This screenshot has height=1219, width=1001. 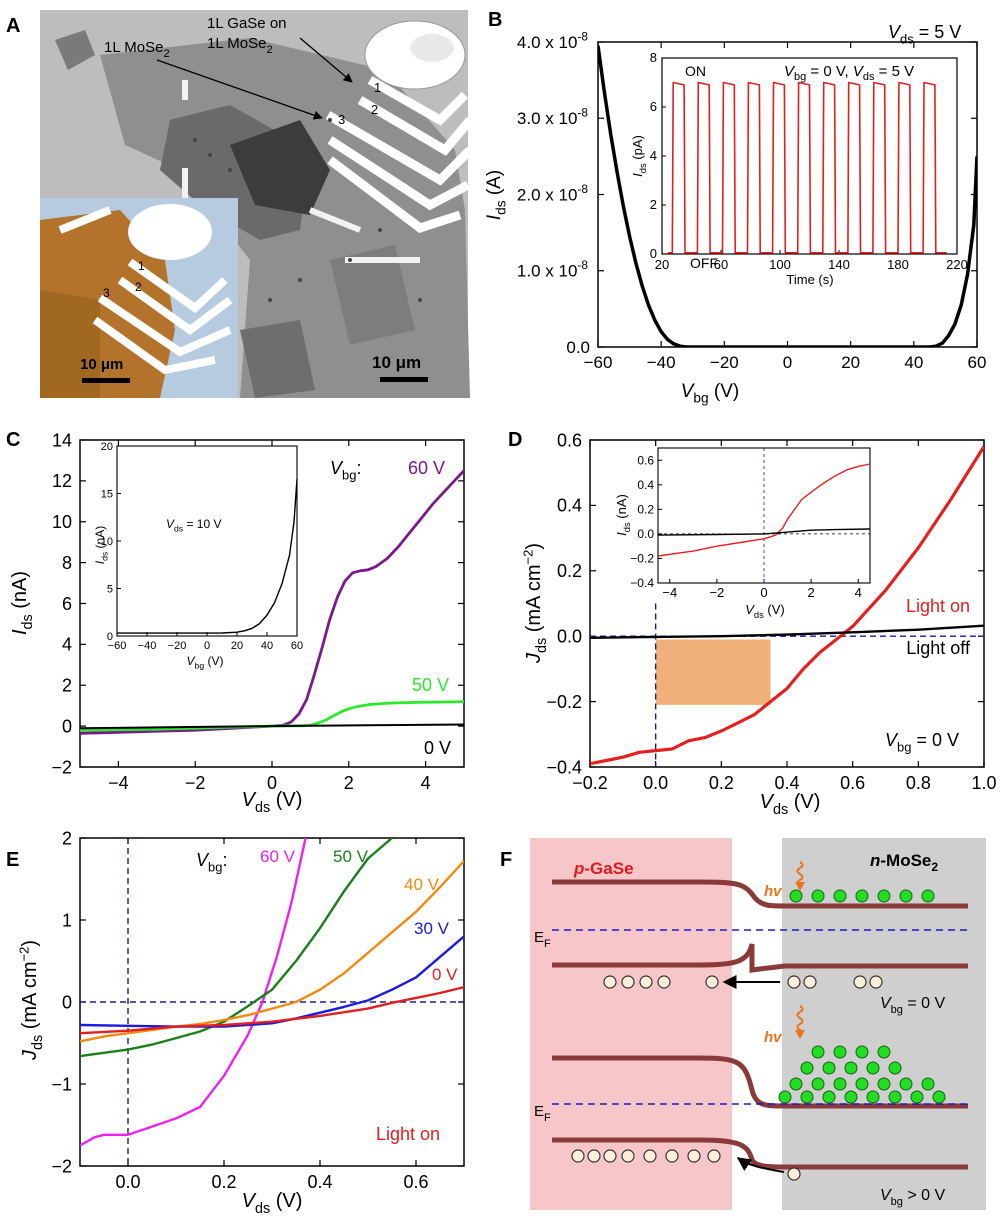 What do you see at coordinates (20, 632) in the screenshot?
I see `c-y-axis-label-main: I` at bounding box center [20, 632].